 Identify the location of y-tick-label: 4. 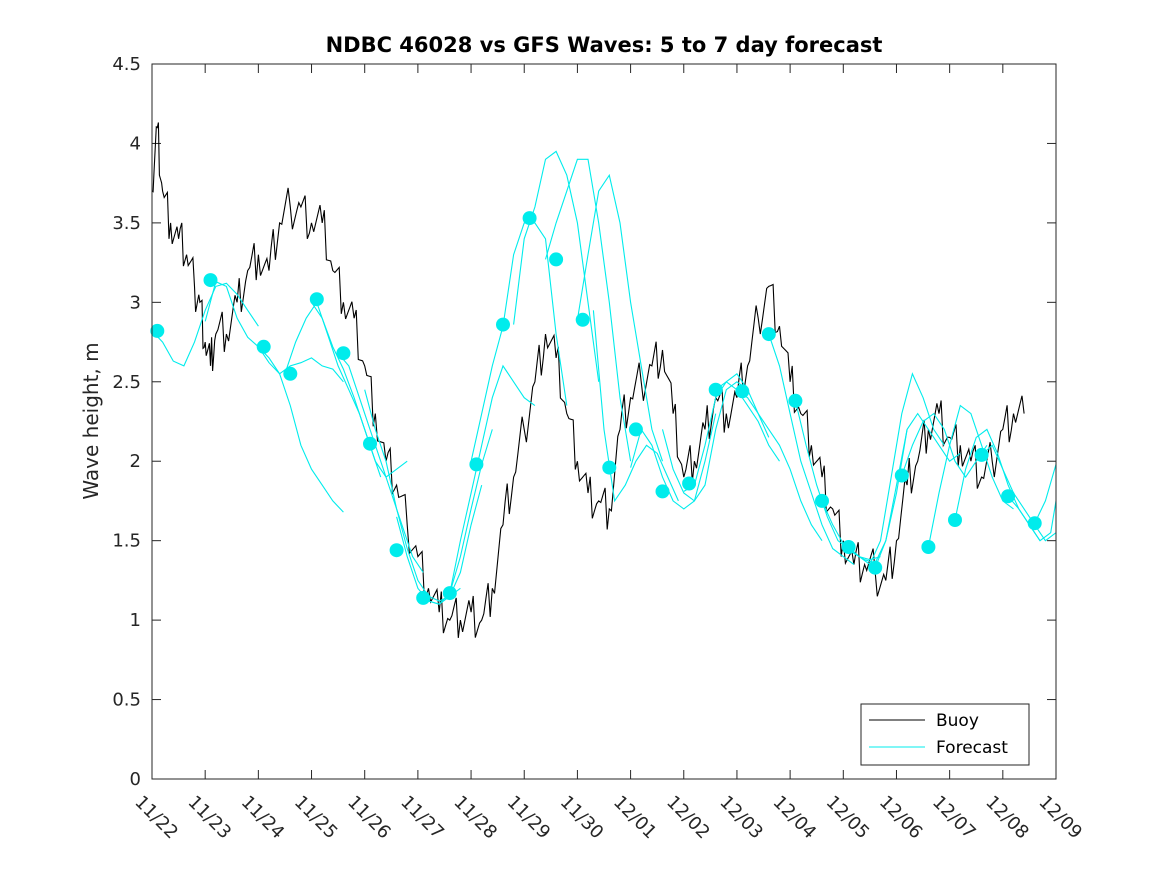
(135, 143).